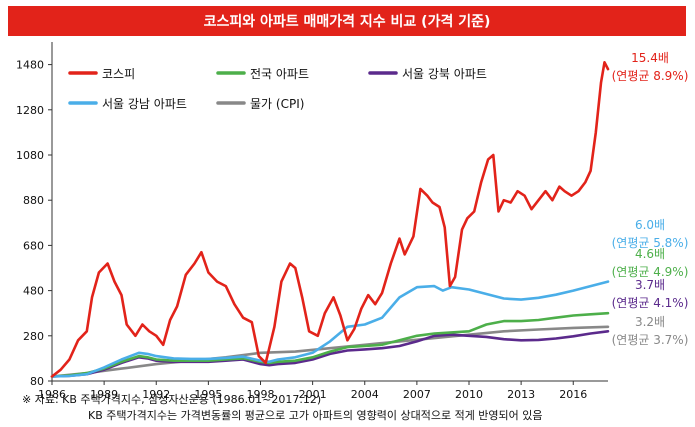  What do you see at coordinates (33, 291) in the screenshot?
I see `y-tick-label: 480` at bounding box center [33, 291].